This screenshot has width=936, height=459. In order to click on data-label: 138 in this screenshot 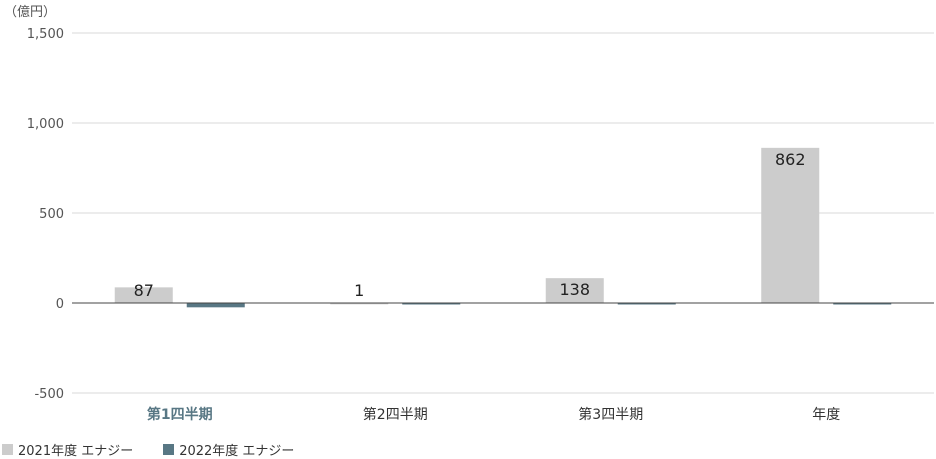, I will do `click(574, 289)`.